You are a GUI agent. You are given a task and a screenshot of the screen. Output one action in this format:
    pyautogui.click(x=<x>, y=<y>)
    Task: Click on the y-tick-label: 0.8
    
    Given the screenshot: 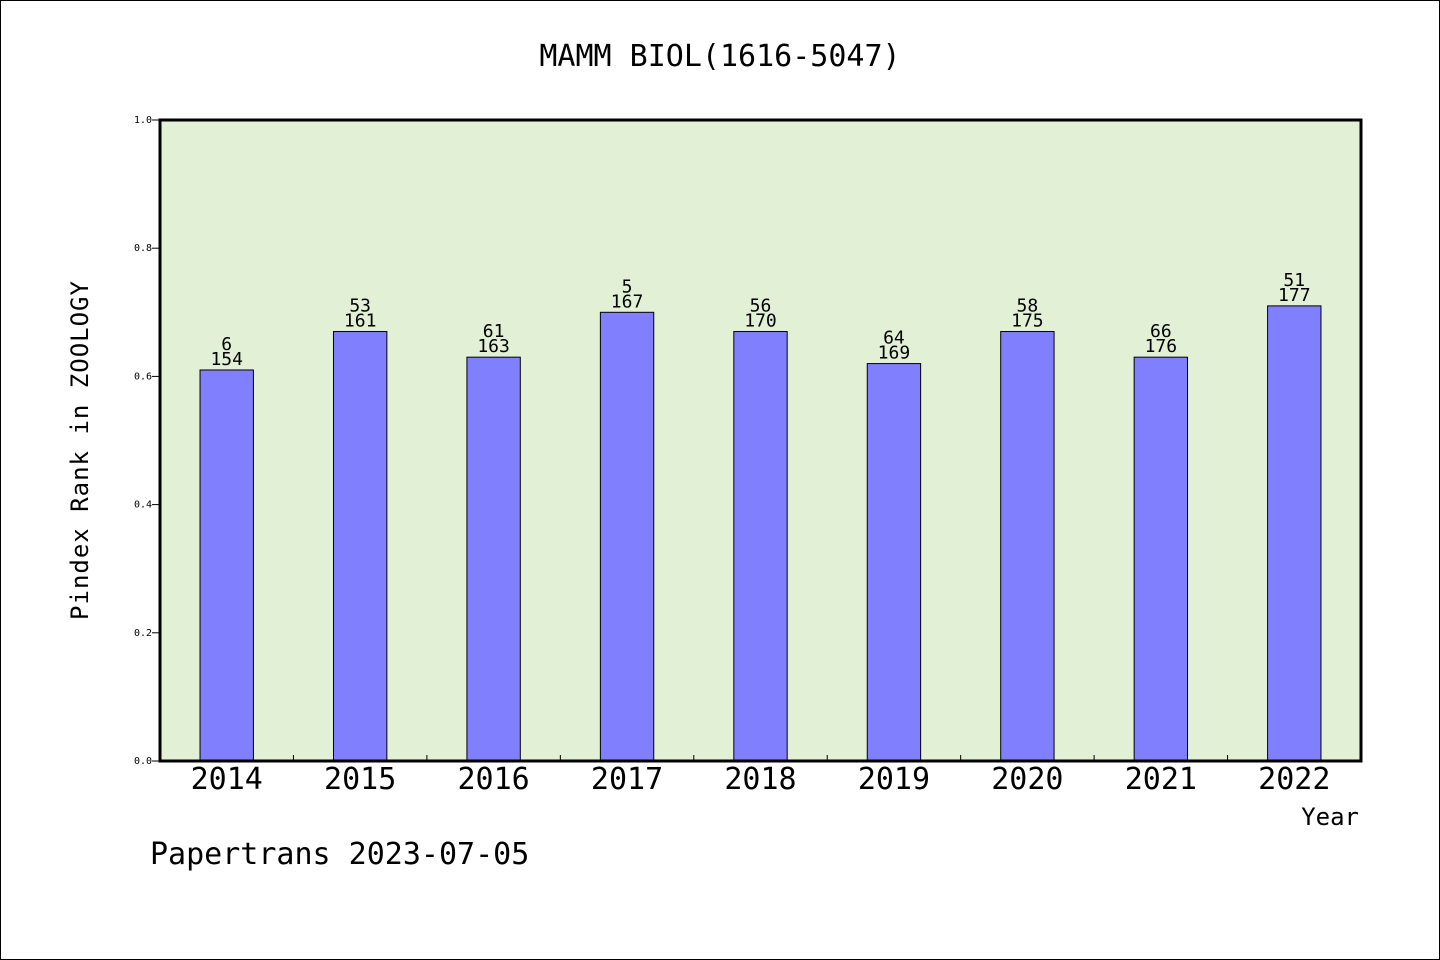 What is the action you would take?
    pyautogui.click(x=143, y=248)
    